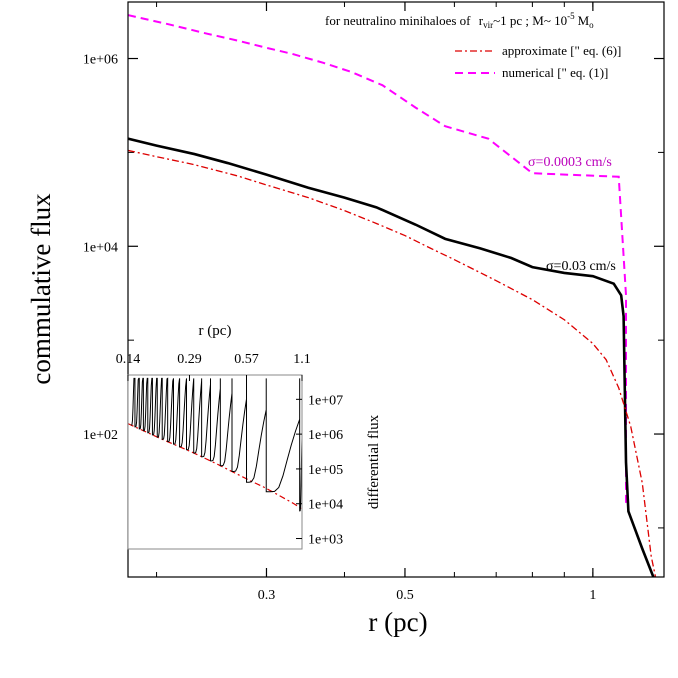 The width and height of the screenshot is (678, 678). Describe the element at coordinates (592, 595) in the screenshot. I see `x-tick-label-2: 1` at that location.